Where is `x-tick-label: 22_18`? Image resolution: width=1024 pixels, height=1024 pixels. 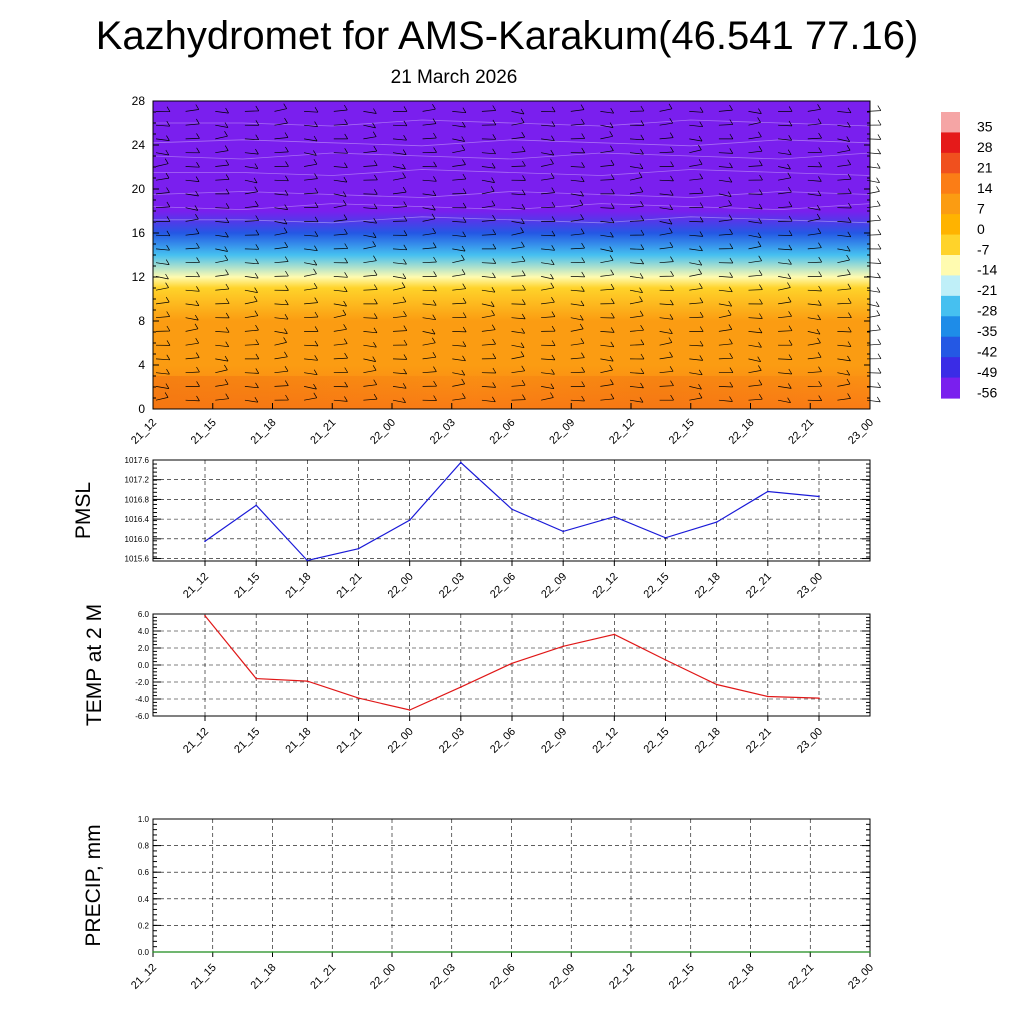 x-tick-label: 22_18 is located at coordinates (742, 977).